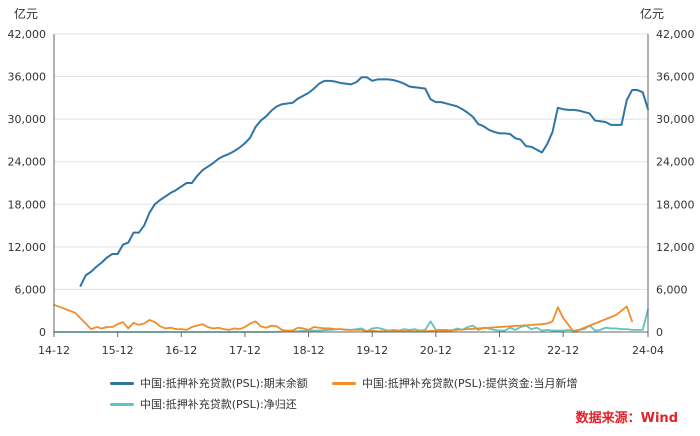  Describe the element at coordinates (351, 320) in the screenshot. I see `series-line-net-repayment` at that location.